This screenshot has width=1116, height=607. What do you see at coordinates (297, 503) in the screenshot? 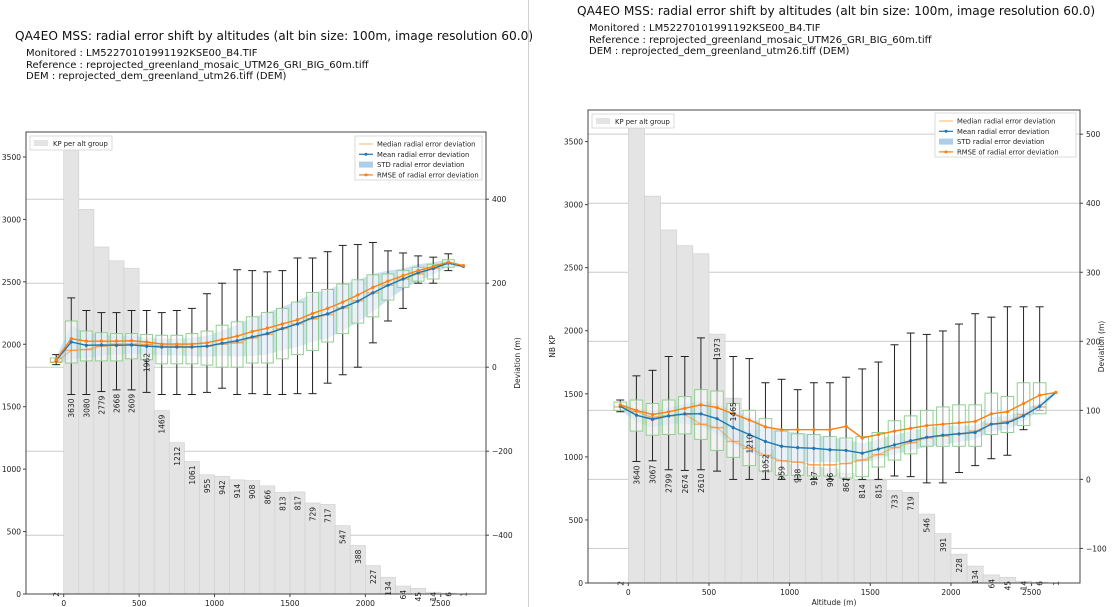
I see `bar-count-label: 817` at bounding box center [297, 503].